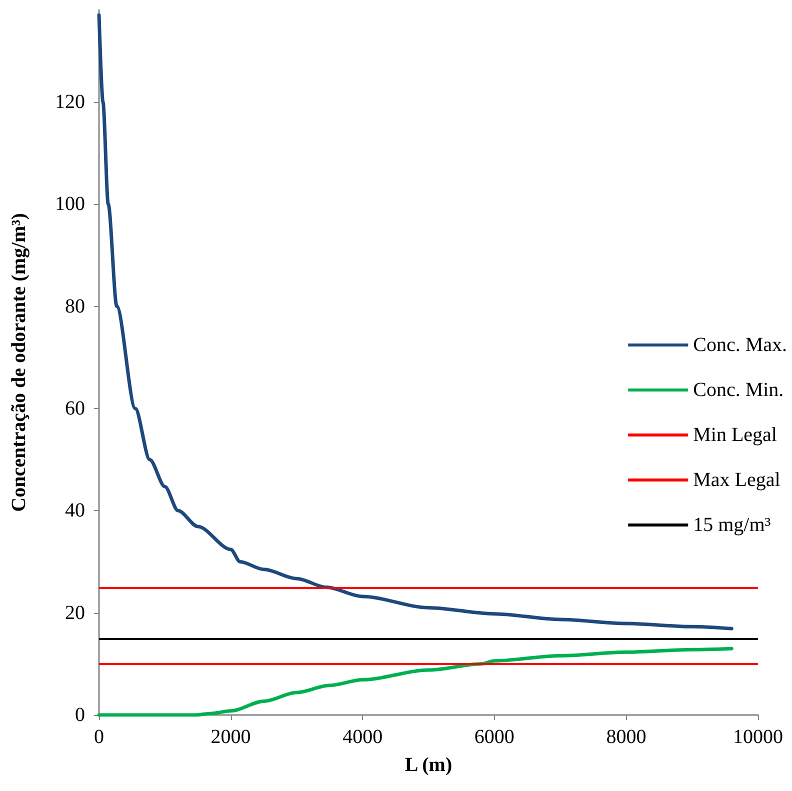 The height and width of the screenshot is (791, 792). Describe the element at coordinates (75, 408) in the screenshot. I see `y-tick-label: 60` at that location.